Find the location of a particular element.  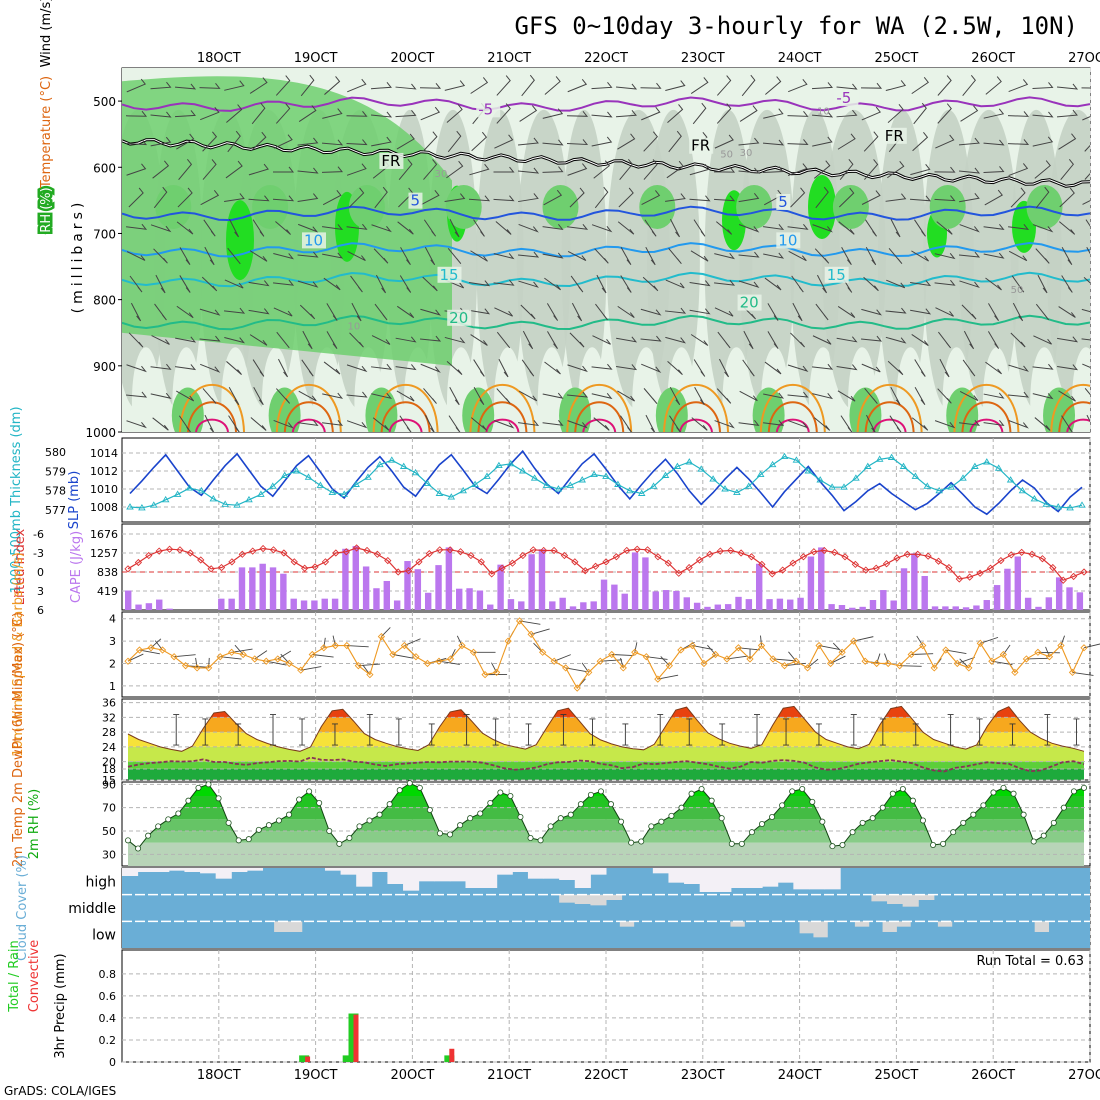

date-label-top: 21OCT is located at coordinates (509, 58).